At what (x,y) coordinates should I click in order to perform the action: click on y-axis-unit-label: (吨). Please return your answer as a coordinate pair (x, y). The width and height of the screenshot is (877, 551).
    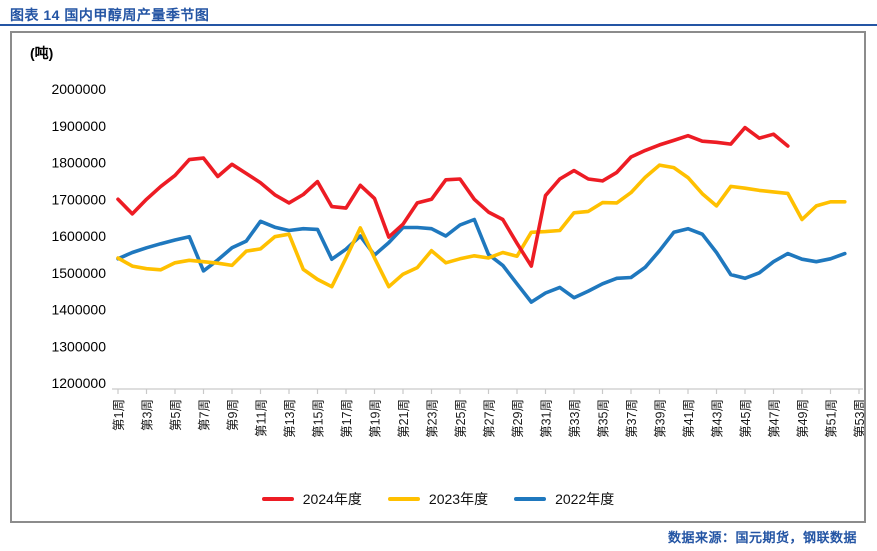
    Looking at the image, I should click on (42, 53).